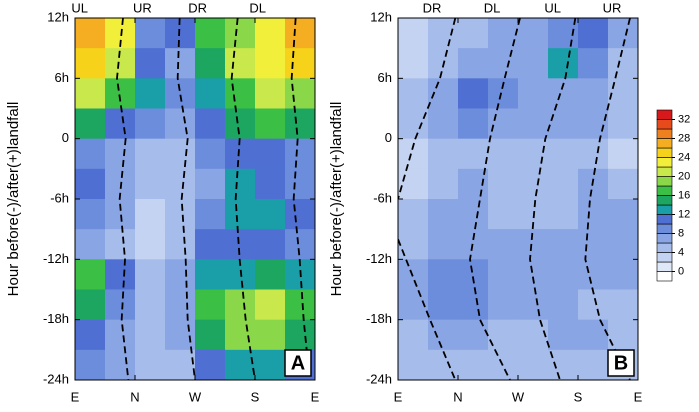 Image resolution: width=699 pixels, height=412 pixels. I want to click on y-tick-label: -24h, so click(56, 378).